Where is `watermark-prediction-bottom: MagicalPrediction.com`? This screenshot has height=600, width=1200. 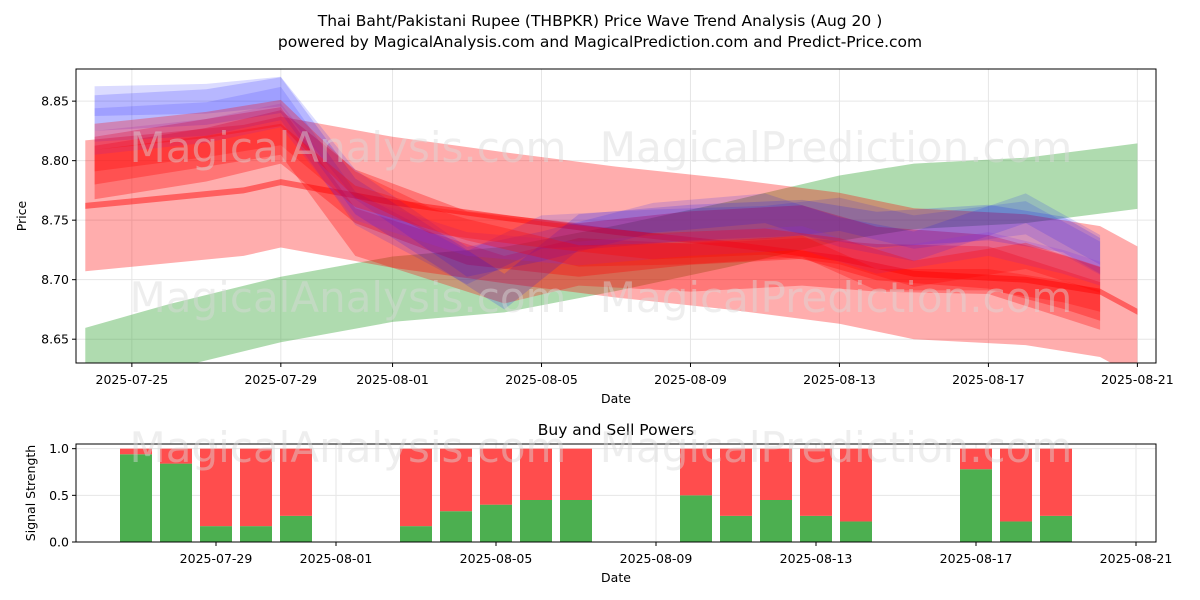
watermark-prediction-bottom: MagicalPrediction.com is located at coordinates (836, 447).